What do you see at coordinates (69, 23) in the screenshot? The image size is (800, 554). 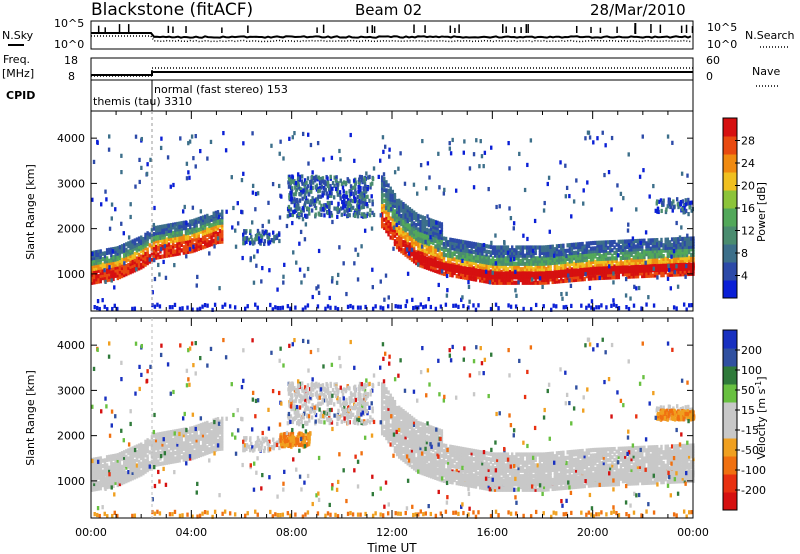 I see `nsky-tick-high: 10^5` at bounding box center [69, 23].